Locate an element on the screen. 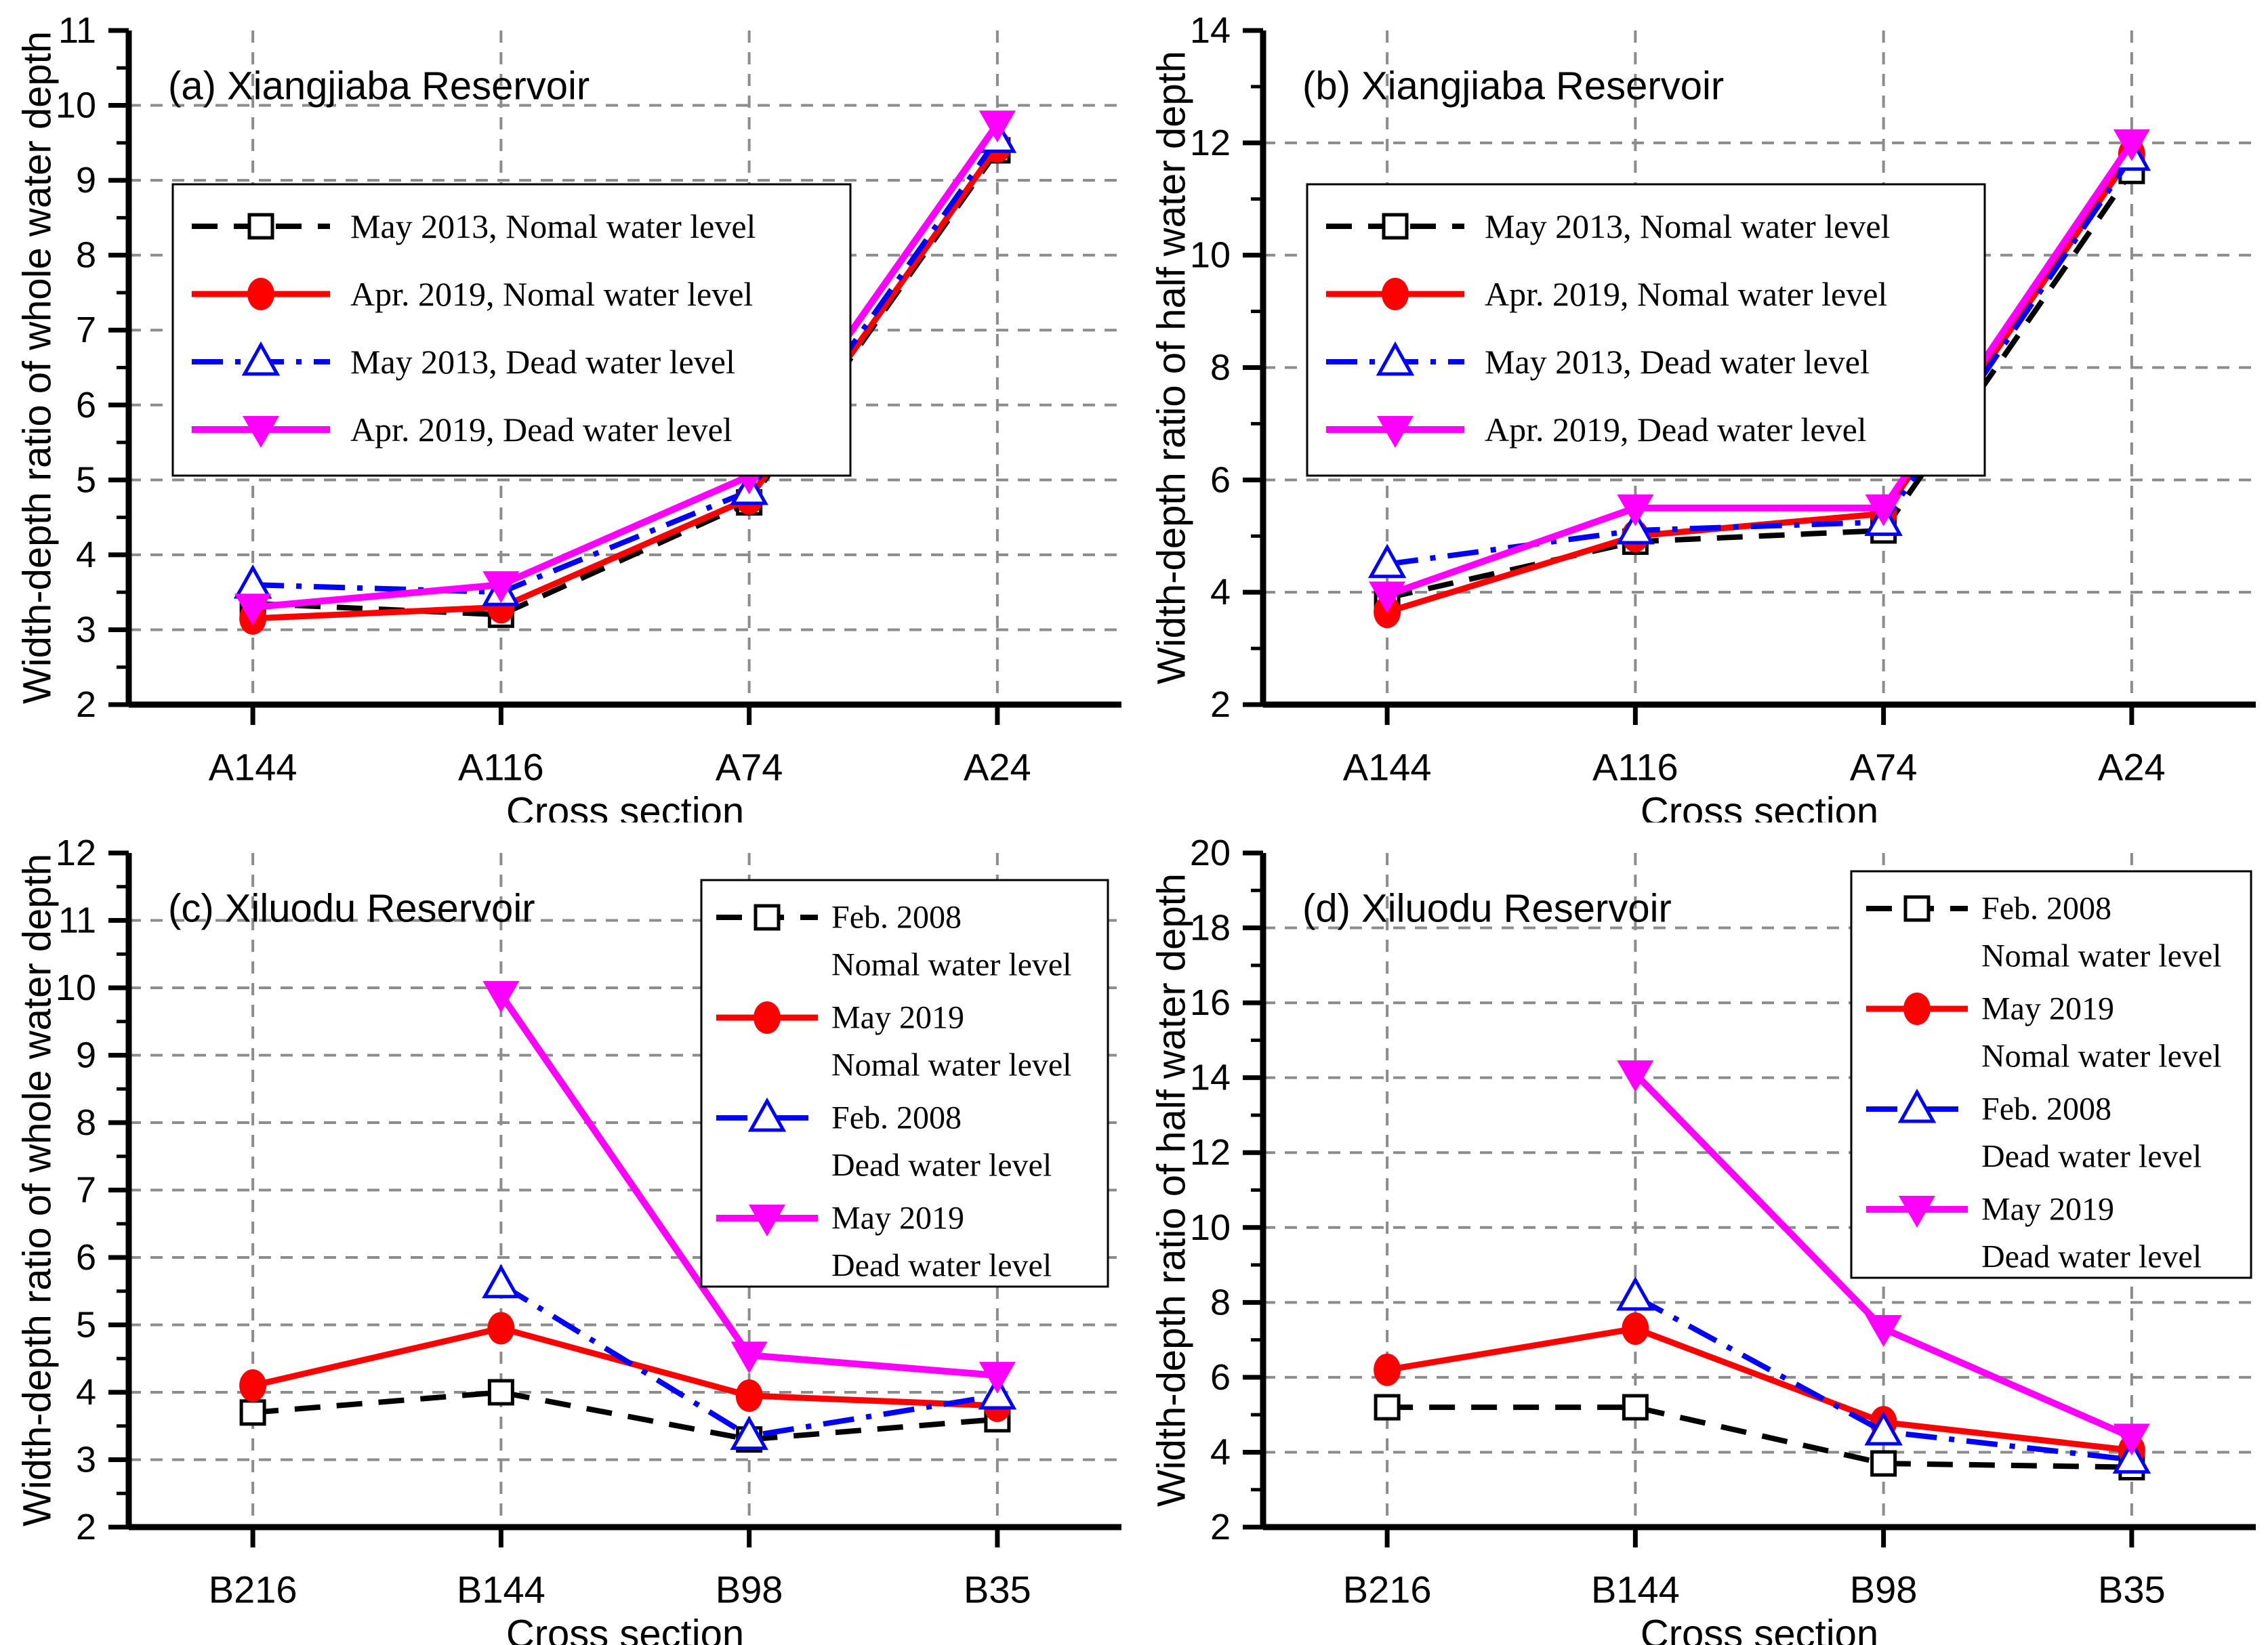 The width and height of the screenshot is (2268, 1645). legend-label-line1: May 2019 is located at coordinates (898, 1218).